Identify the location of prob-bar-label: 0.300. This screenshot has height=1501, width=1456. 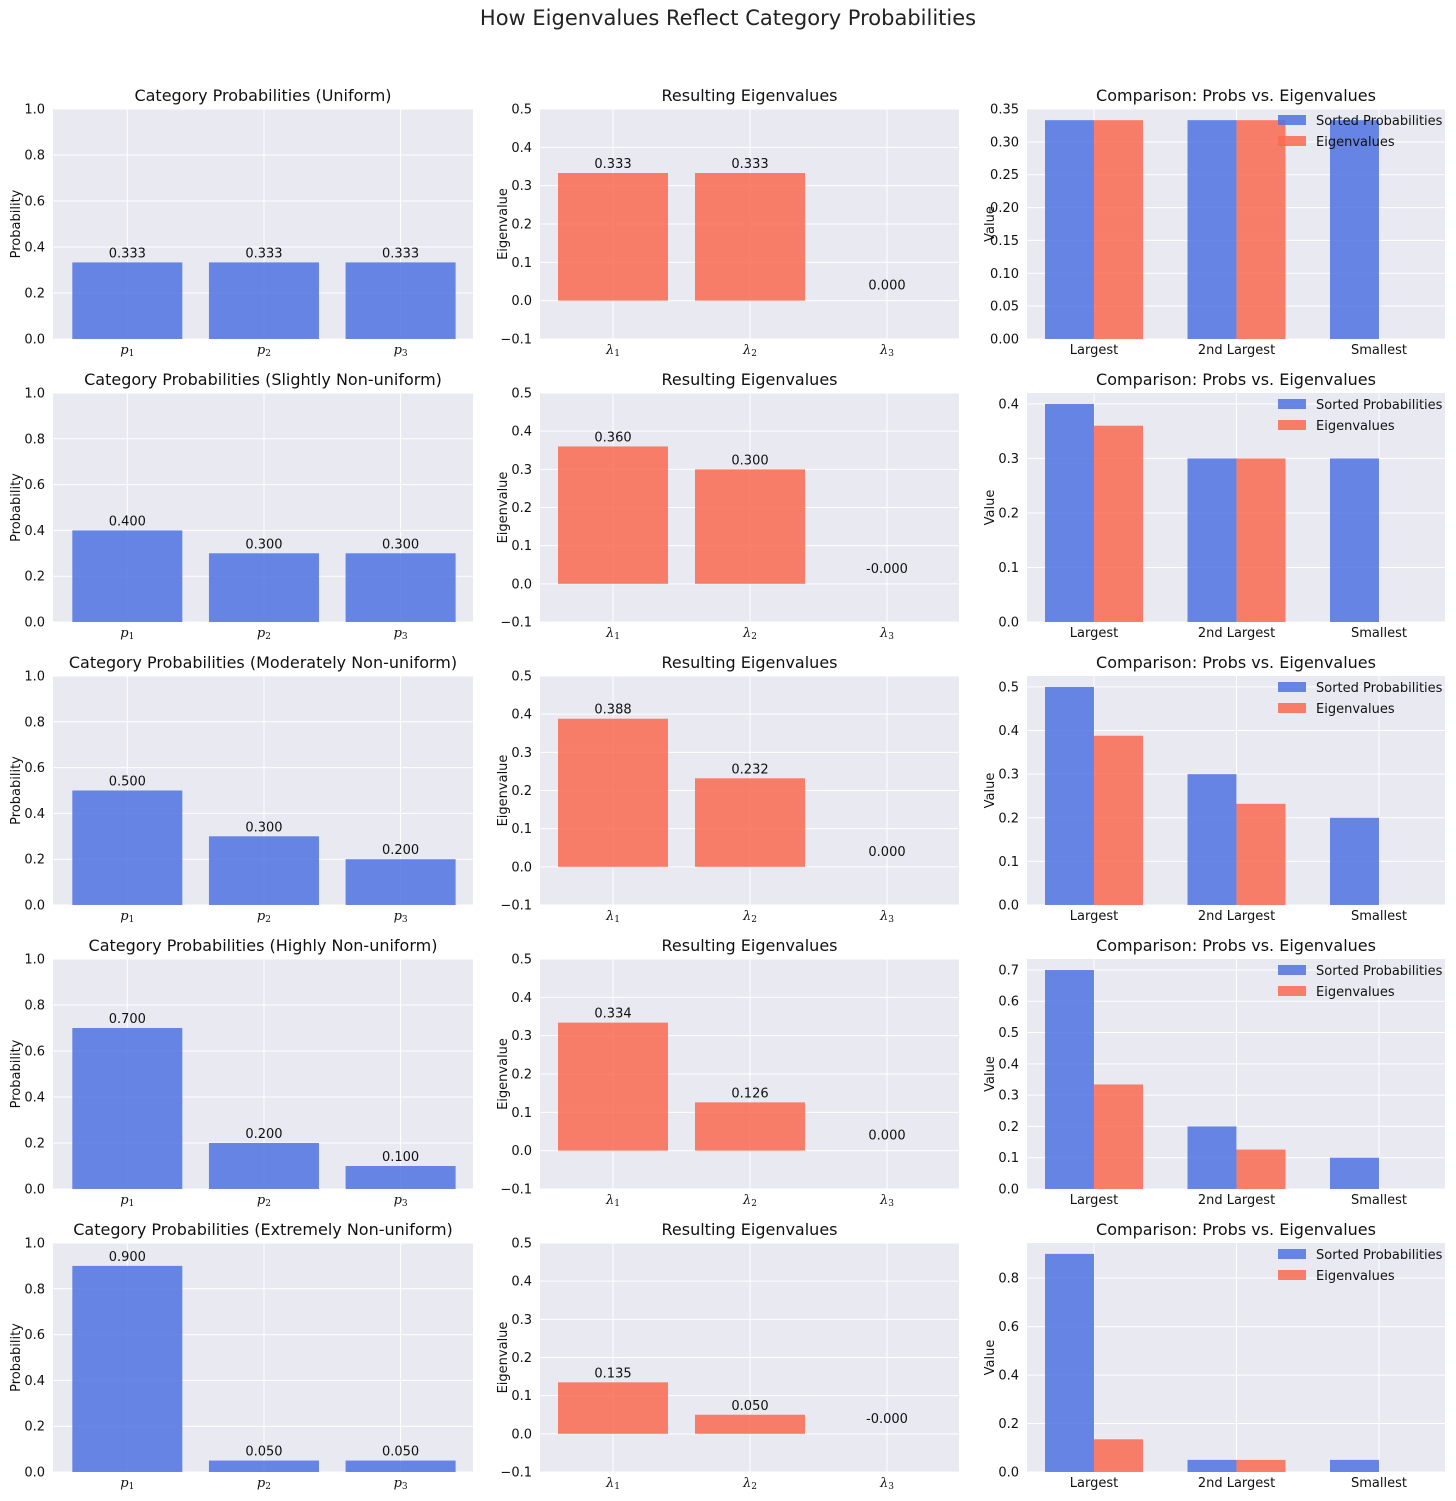
(400, 544).